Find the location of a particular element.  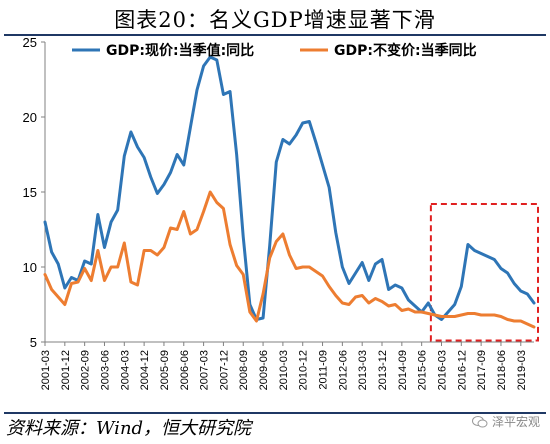

y-tick-label: 5 is located at coordinates (33, 342).